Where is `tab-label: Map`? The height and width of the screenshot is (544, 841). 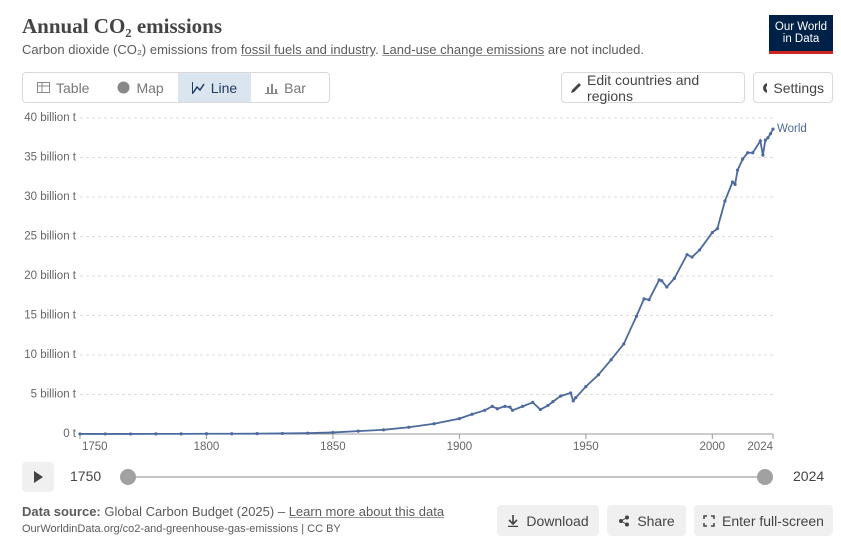
tab-label: Map is located at coordinates (150, 87).